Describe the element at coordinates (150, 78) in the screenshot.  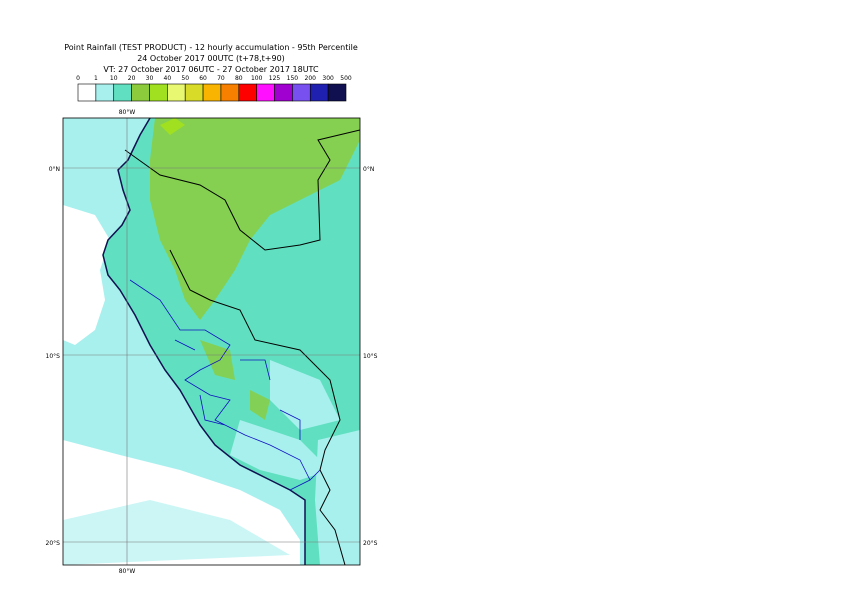
I see `legend-label: 30` at that location.